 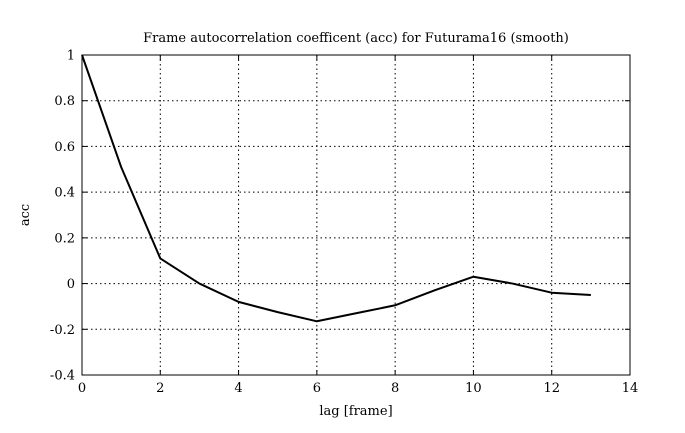 What do you see at coordinates (551, 388) in the screenshot?
I see `x-tick-label: 12` at bounding box center [551, 388].